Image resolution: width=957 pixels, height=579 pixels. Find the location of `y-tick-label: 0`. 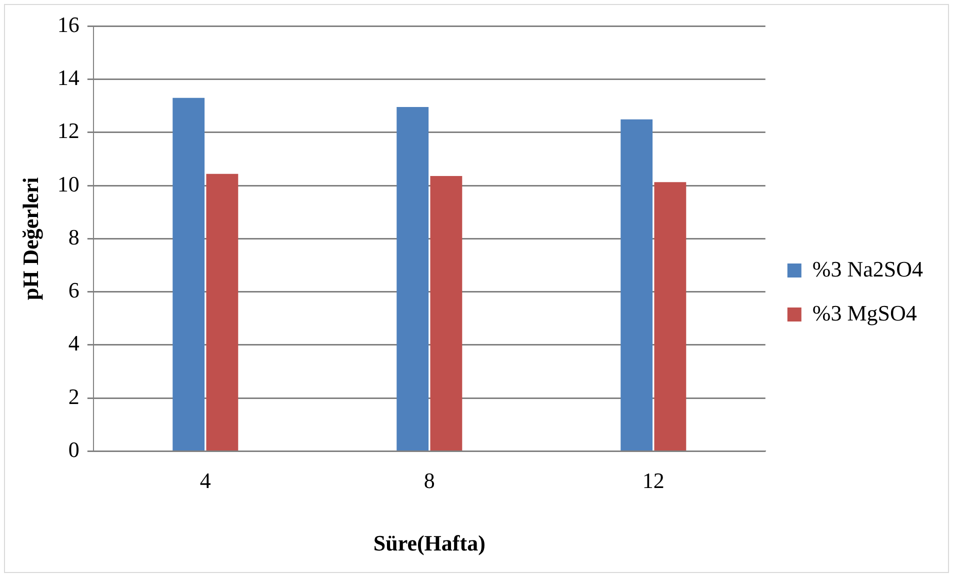

y-tick-label: 0 is located at coordinates (74, 449).